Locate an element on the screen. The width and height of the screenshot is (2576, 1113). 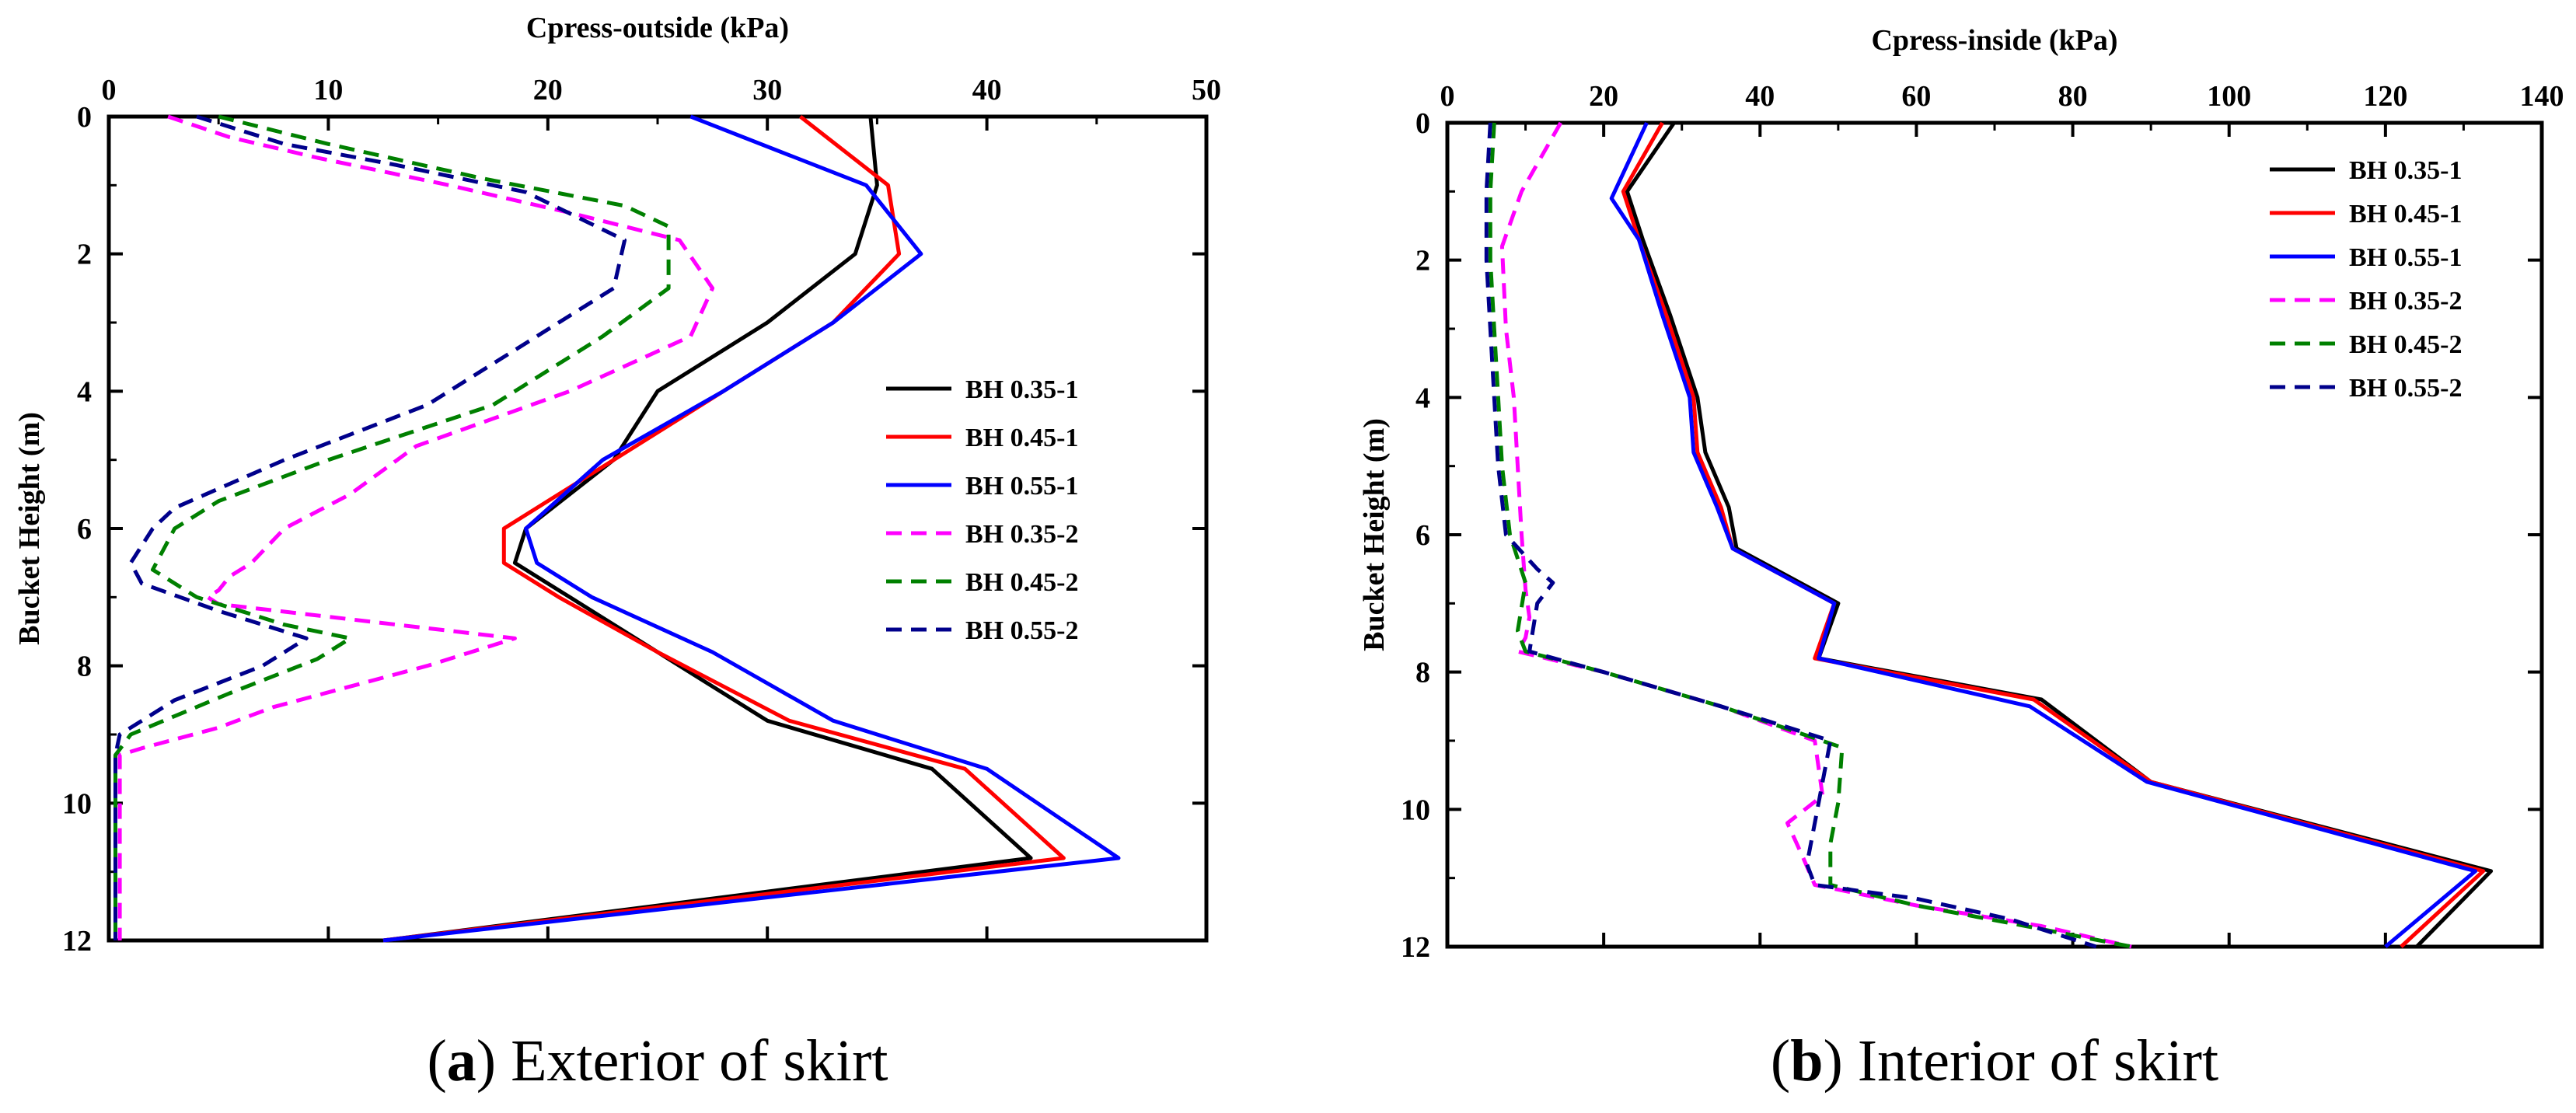
panel-a-y-tick-label: 8 is located at coordinates (85, 667).